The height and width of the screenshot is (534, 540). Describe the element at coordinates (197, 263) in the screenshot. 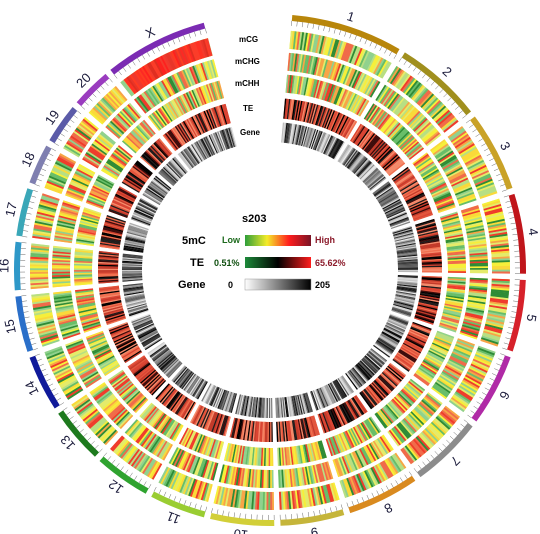

I see `legend-te-label: TE` at that location.